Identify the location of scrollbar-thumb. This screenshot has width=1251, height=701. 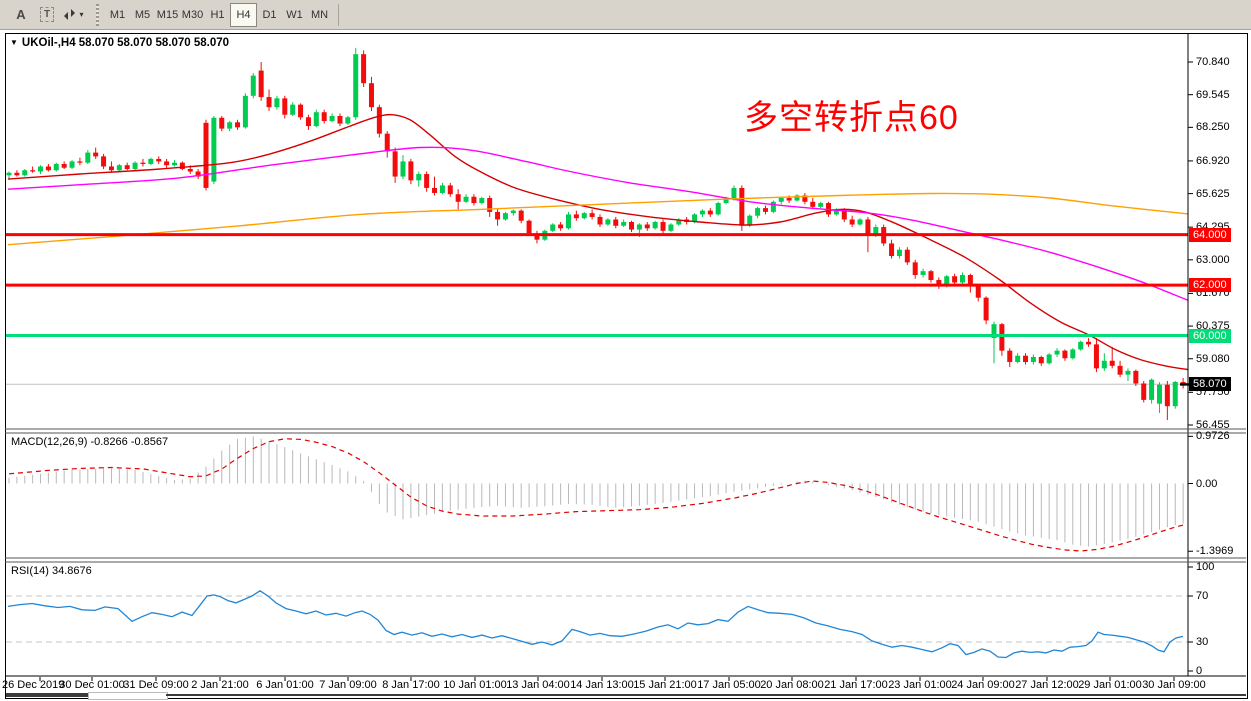
(128, 696).